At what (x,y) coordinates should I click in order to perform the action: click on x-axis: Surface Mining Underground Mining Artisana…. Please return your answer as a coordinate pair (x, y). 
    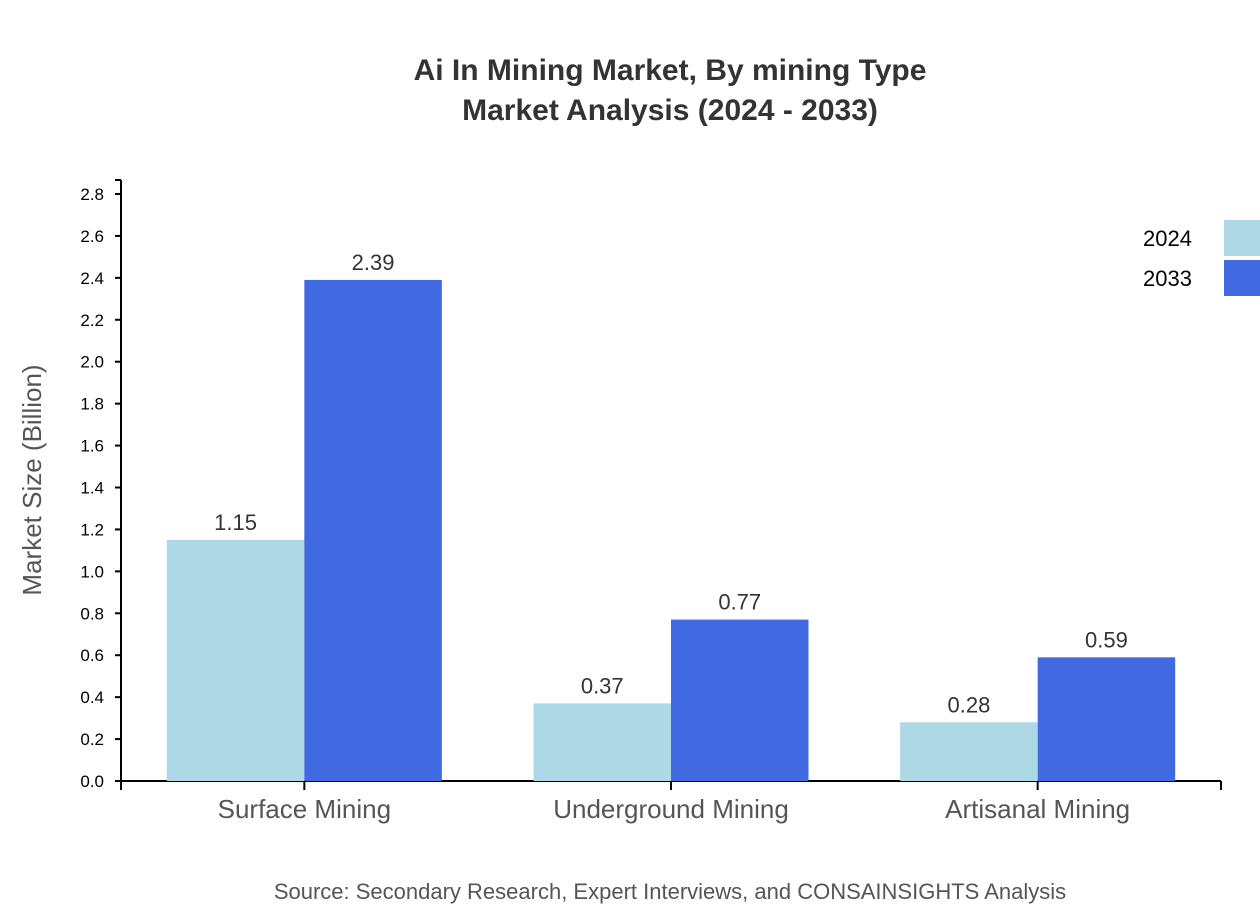
    Looking at the image, I should click on (671, 802).